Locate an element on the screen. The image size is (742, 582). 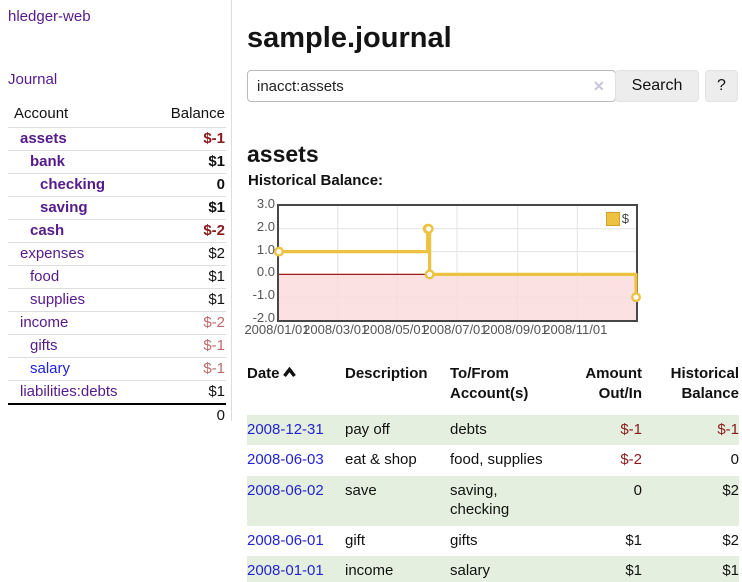
transaction-date-link: 2008-01-01 is located at coordinates (285, 570).